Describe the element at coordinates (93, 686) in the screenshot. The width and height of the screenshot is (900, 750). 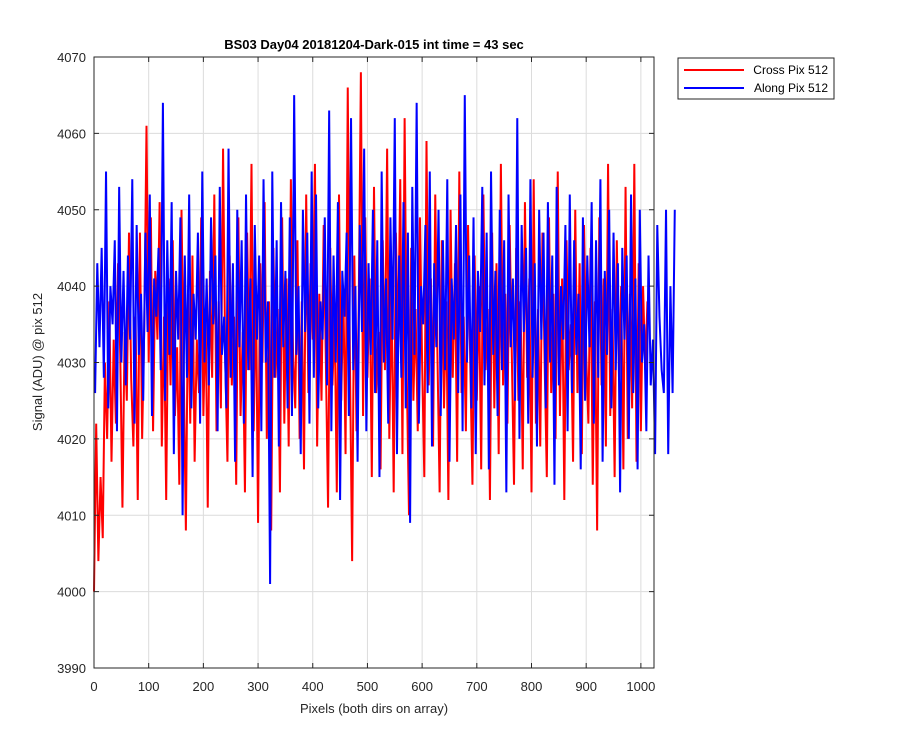
I see `x-tick-label: 0` at that location.